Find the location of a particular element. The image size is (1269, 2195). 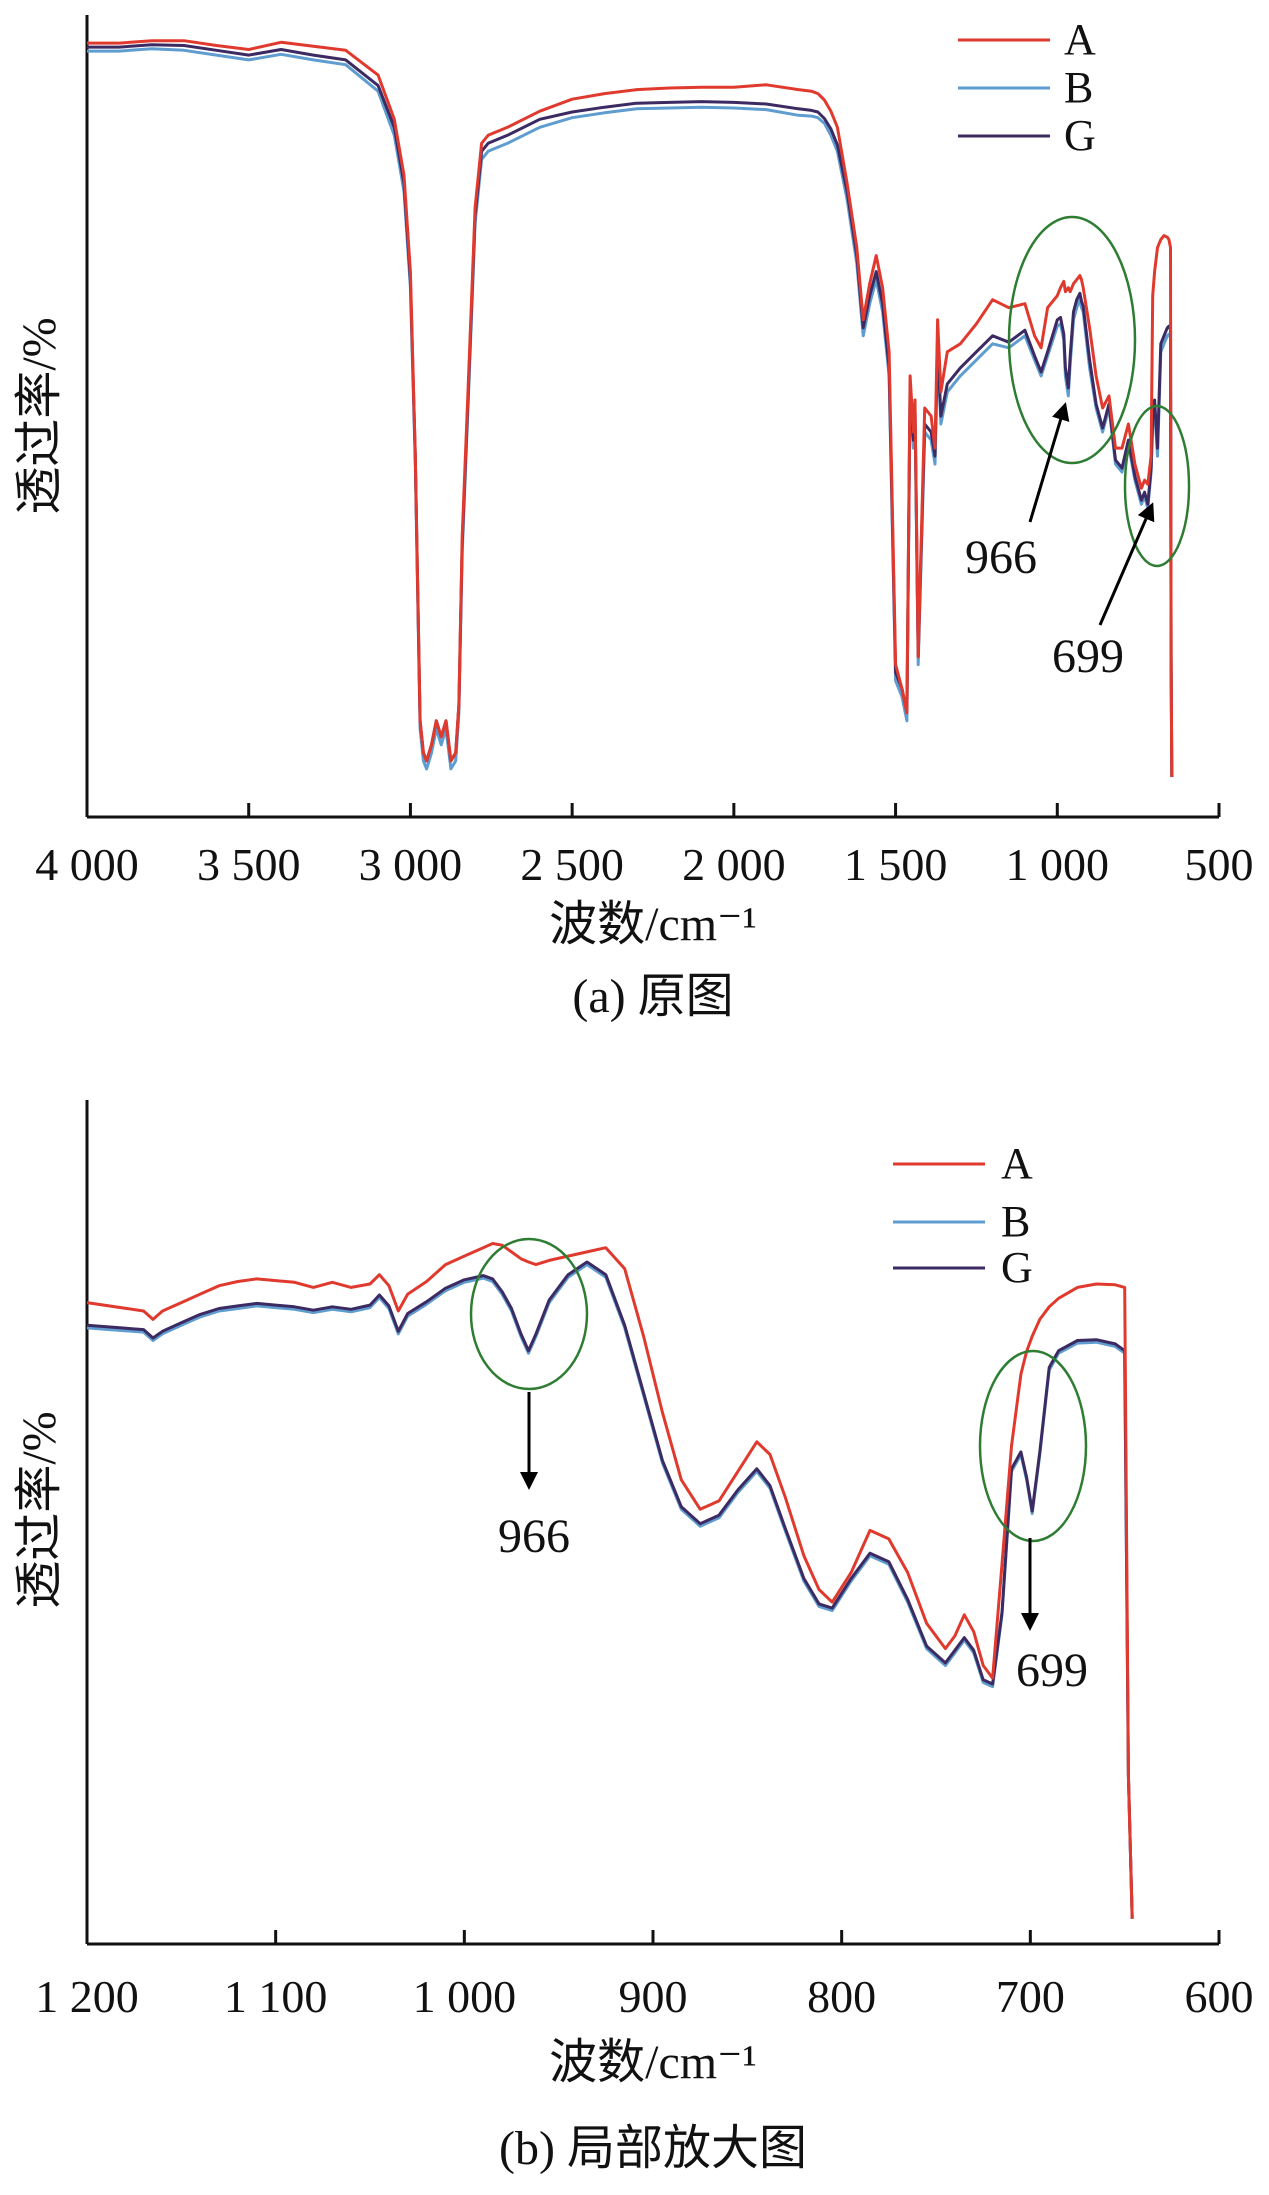

panel-b-legend: A B G is located at coordinates (963, 1215).